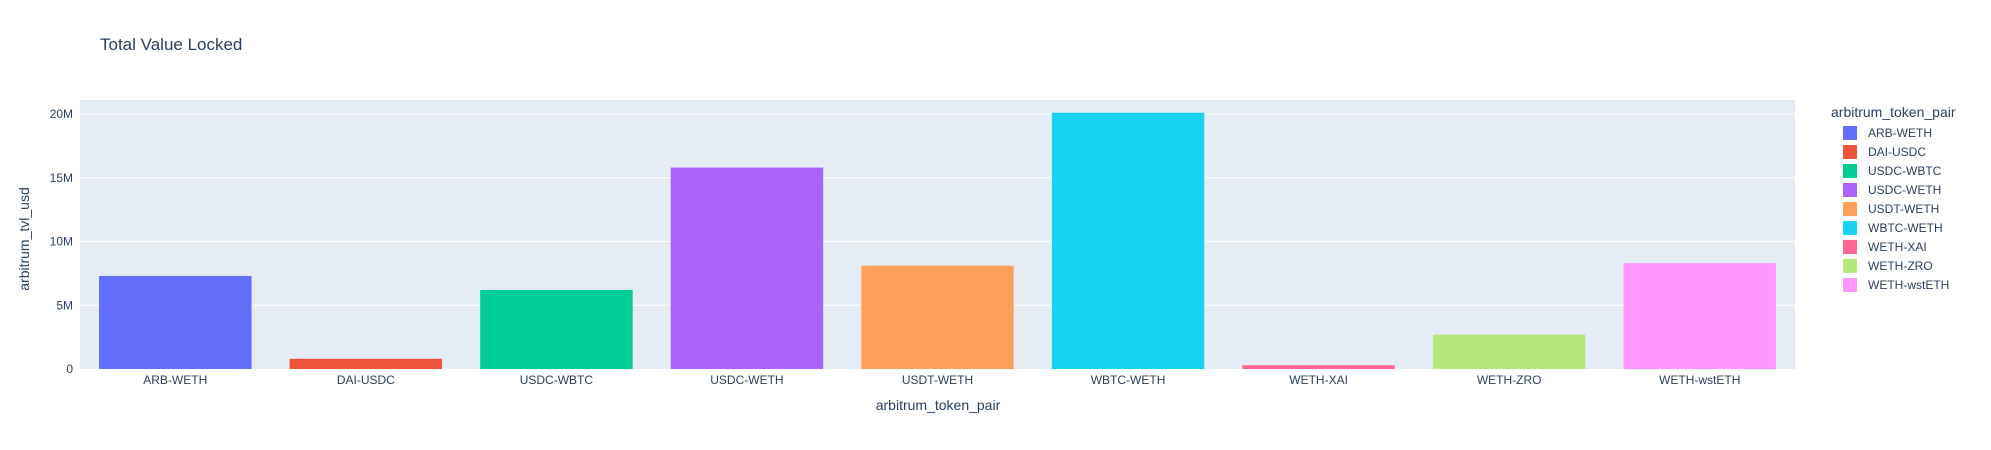 This screenshot has width=1991, height=450. I want to click on y-axis-ticks: 0 5M 10M 15M 20M, so click(62, 241).